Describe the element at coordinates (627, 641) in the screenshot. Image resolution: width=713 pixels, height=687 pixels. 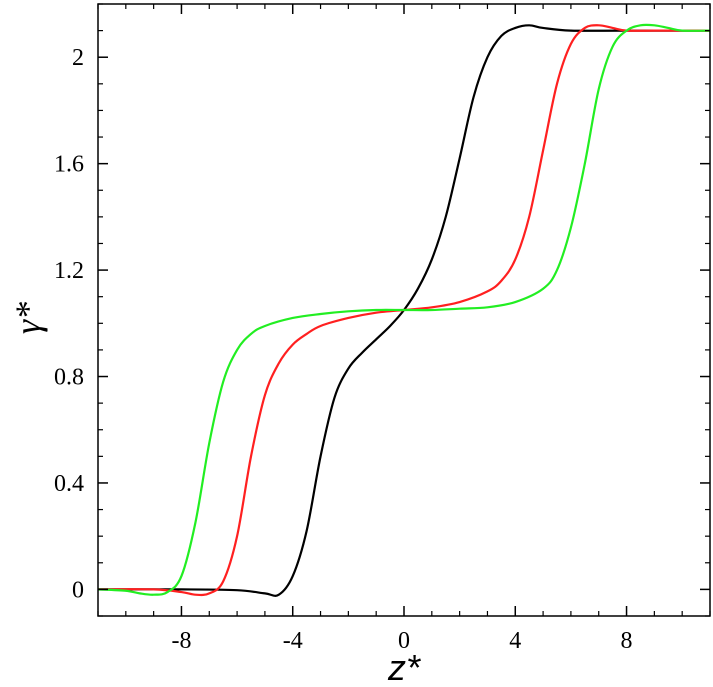
I see `x-tick-label: 8` at that location.